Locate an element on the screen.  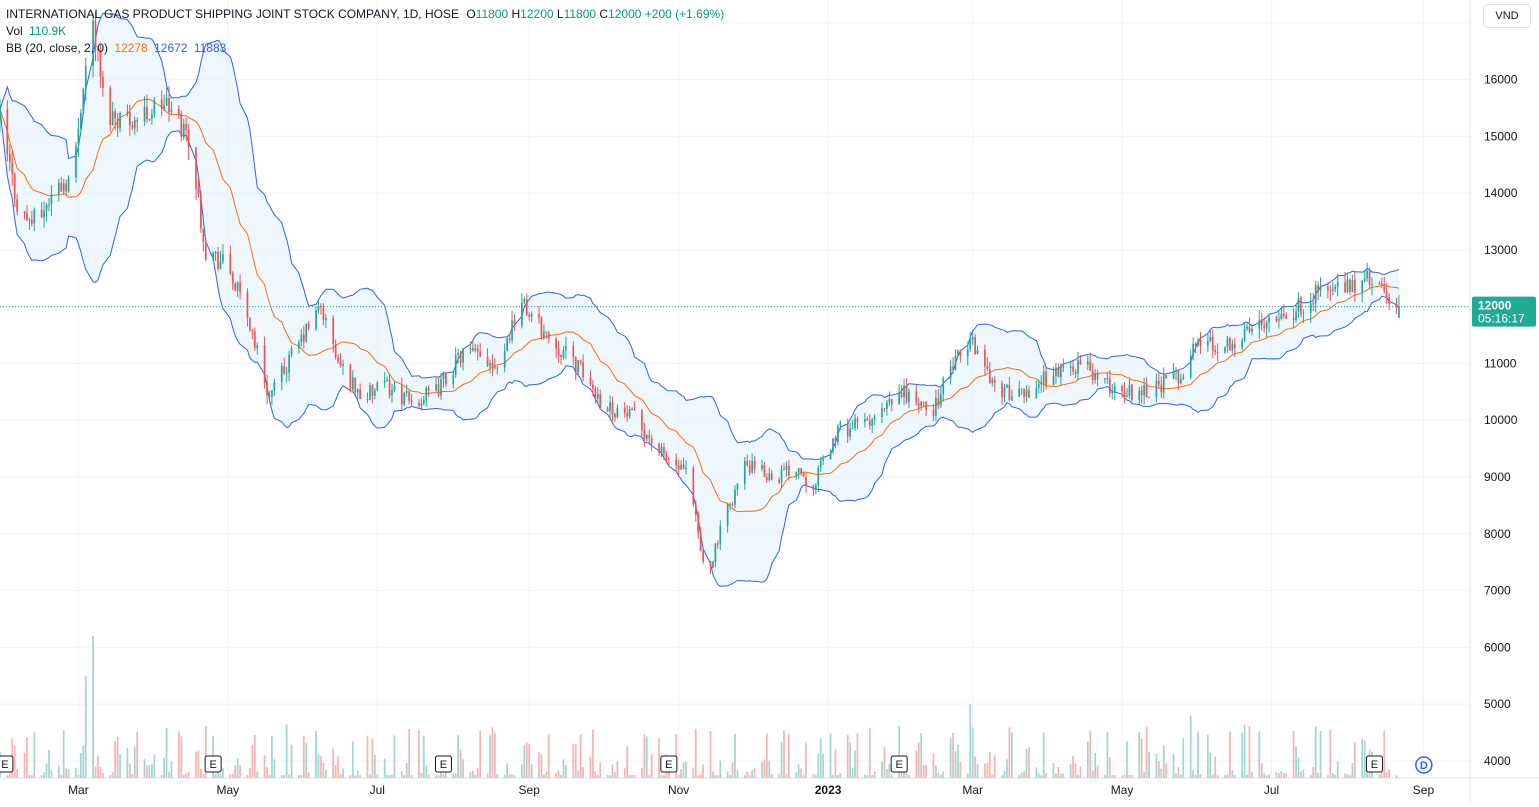
bb-upper-value: 12672 is located at coordinates (171, 48).